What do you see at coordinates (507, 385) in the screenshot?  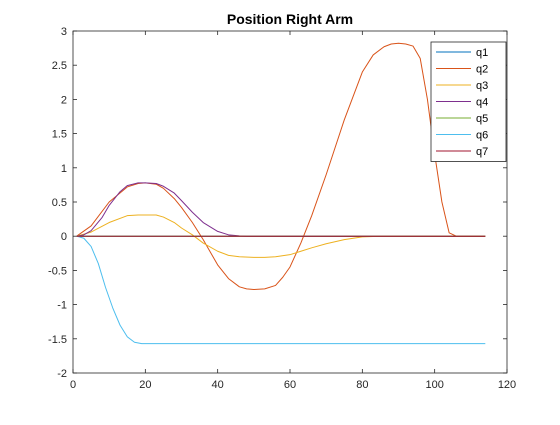 I see `x-tick-label: 120` at bounding box center [507, 385].